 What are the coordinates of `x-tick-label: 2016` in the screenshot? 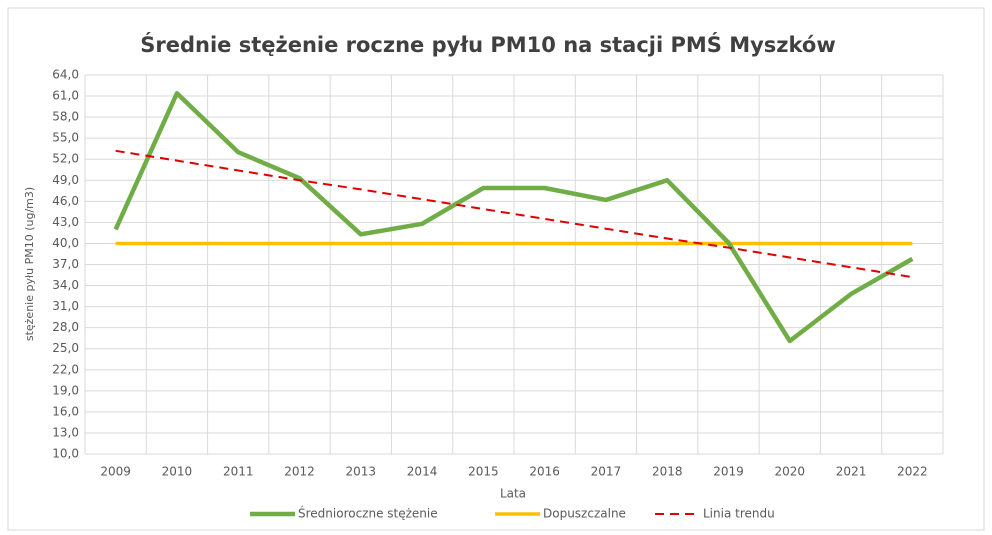 It's located at (544, 472).